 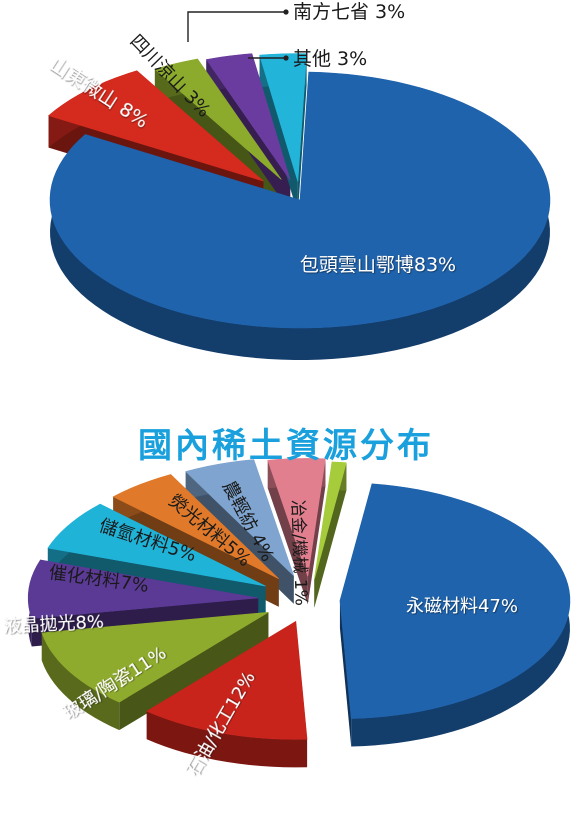 I want to click on callout-line-south, so click(x=236, y=26).